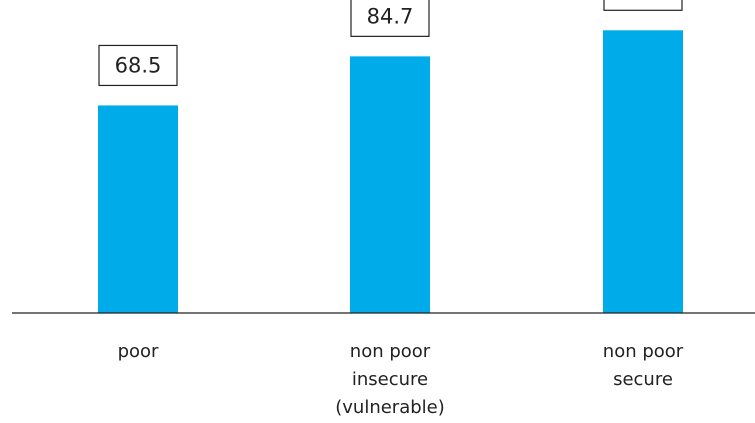 This screenshot has height=423, width=755. What do you see at coordinates (643, 351) in the screenshot?
I see `category-label-3-line-1: non poor` at bounding box center [643, 351].